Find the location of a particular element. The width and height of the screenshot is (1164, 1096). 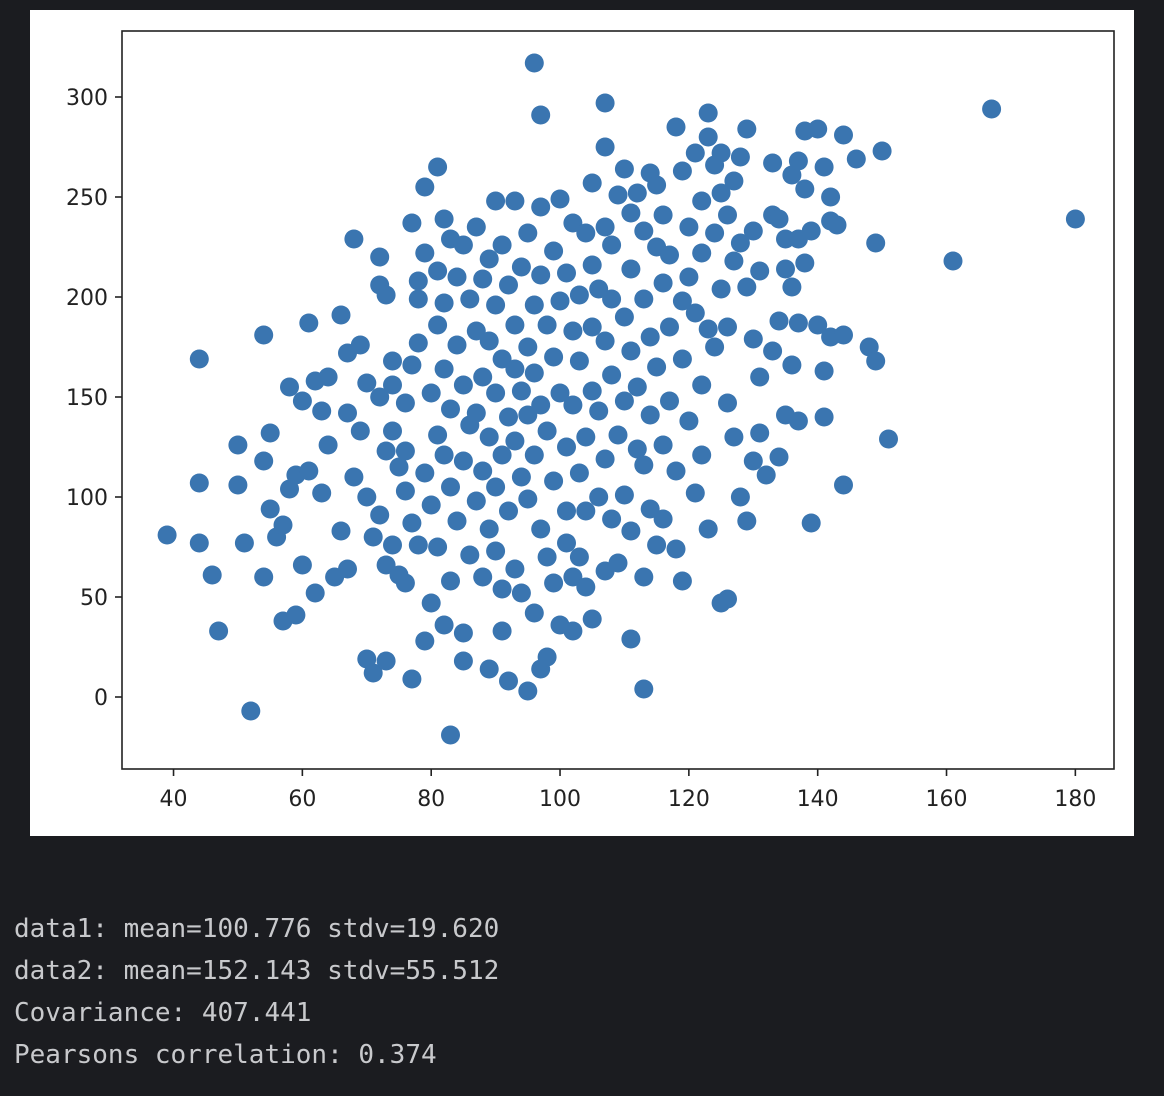

x-tick-label: 160 is located at coordinates (947, 799).